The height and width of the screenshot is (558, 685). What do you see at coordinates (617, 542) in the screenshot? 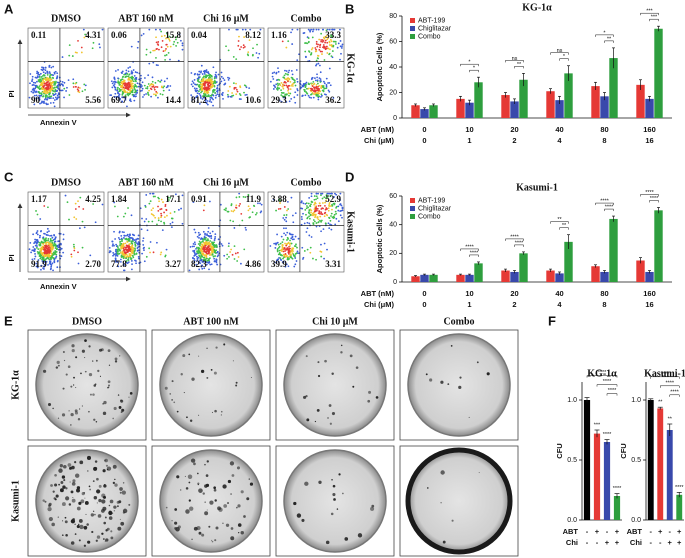
I see `x-row-value: +` at bounding box center [617, 542].